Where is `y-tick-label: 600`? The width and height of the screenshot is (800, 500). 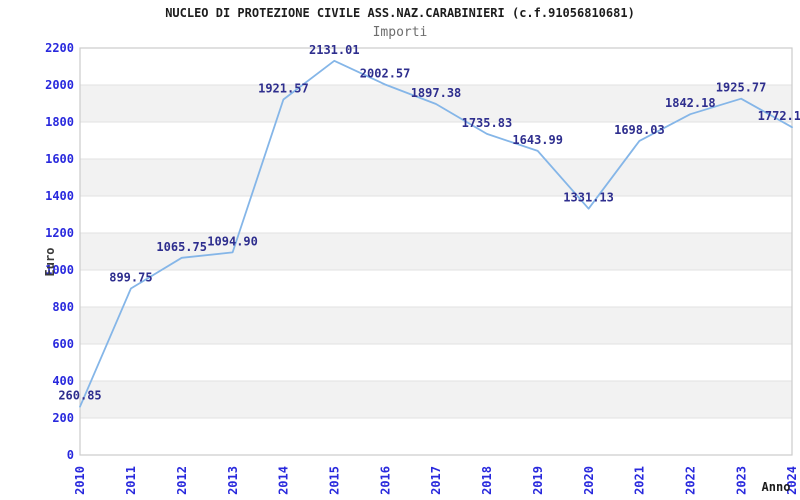 y-tick-label: 600 is located at coordinates (63, 344).